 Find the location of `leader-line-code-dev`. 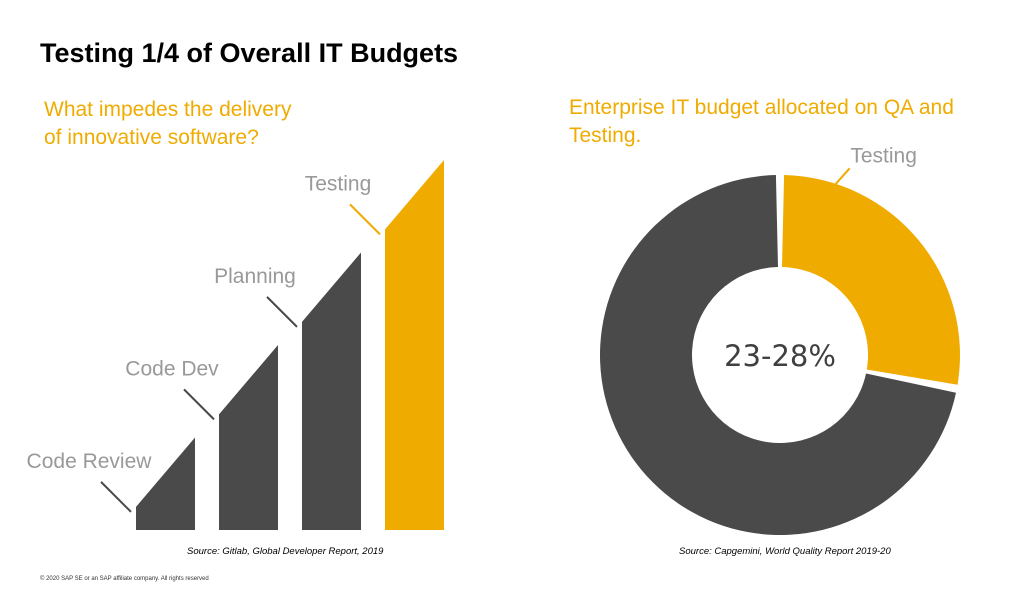

leader-line-code-dev is located at coordinates (199, 404).